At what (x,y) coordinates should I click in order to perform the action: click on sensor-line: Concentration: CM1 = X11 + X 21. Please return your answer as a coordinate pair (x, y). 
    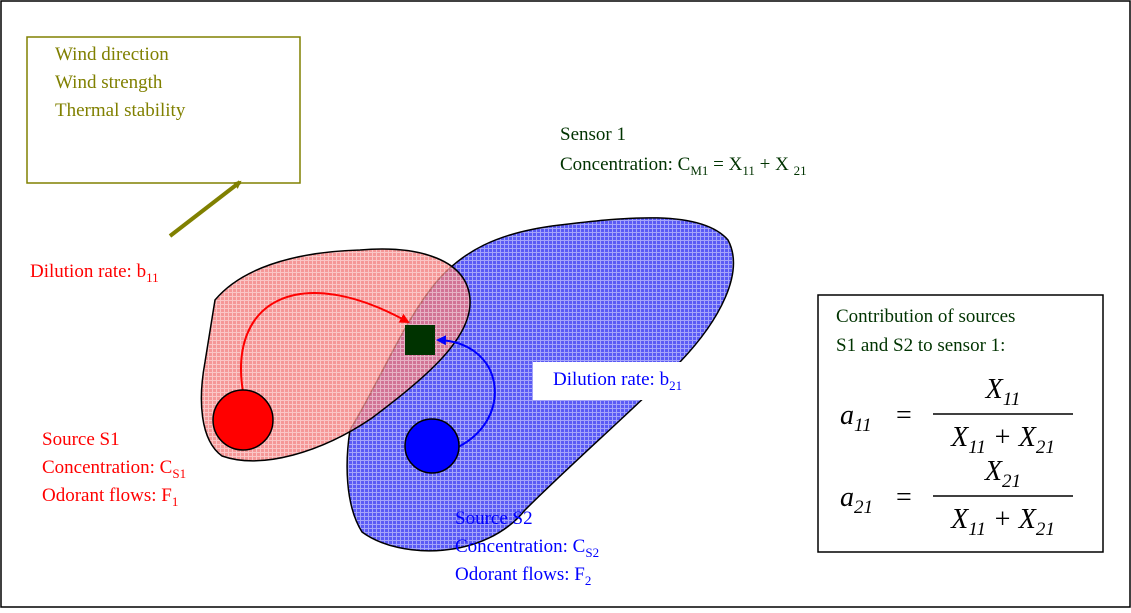
    Looking at the image, I should click on (683, 166).